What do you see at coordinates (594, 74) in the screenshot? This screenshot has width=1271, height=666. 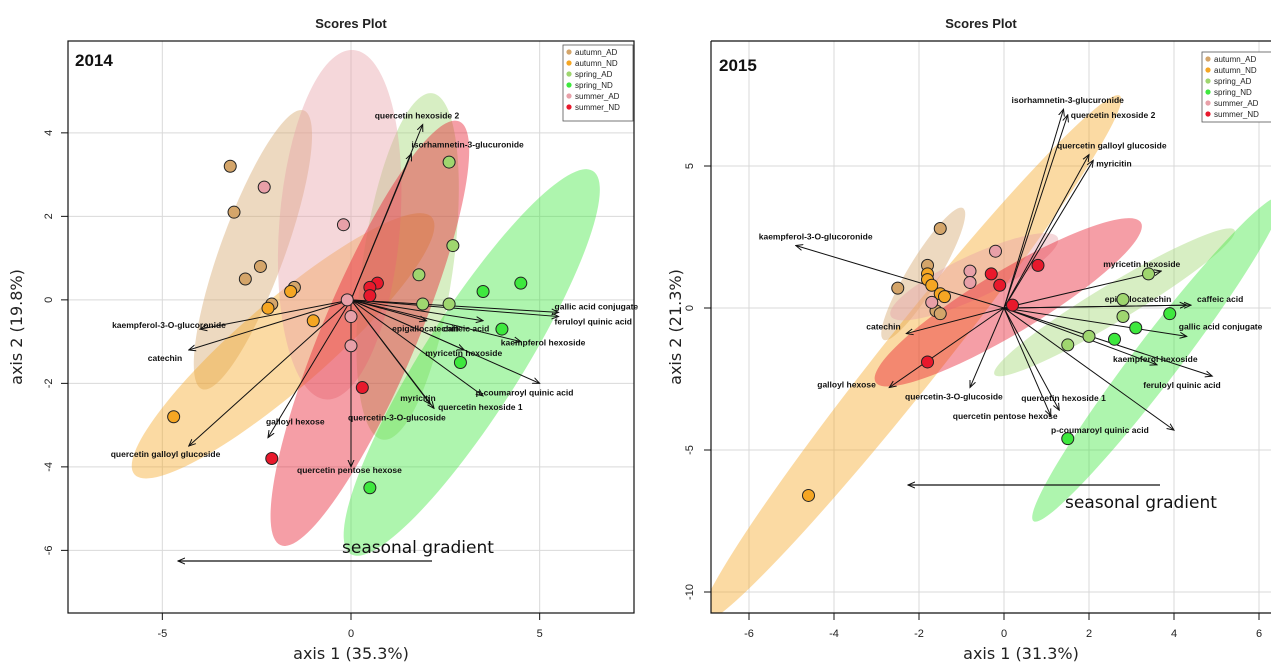 I see `legend-label-spring-ad: spring_AD` at bounding box center [594, 74].